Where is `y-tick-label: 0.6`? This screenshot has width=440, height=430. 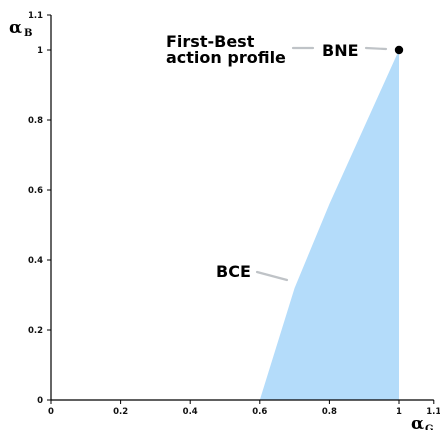
y-tick-label: 0.6 is located at coordinates (35, 191).